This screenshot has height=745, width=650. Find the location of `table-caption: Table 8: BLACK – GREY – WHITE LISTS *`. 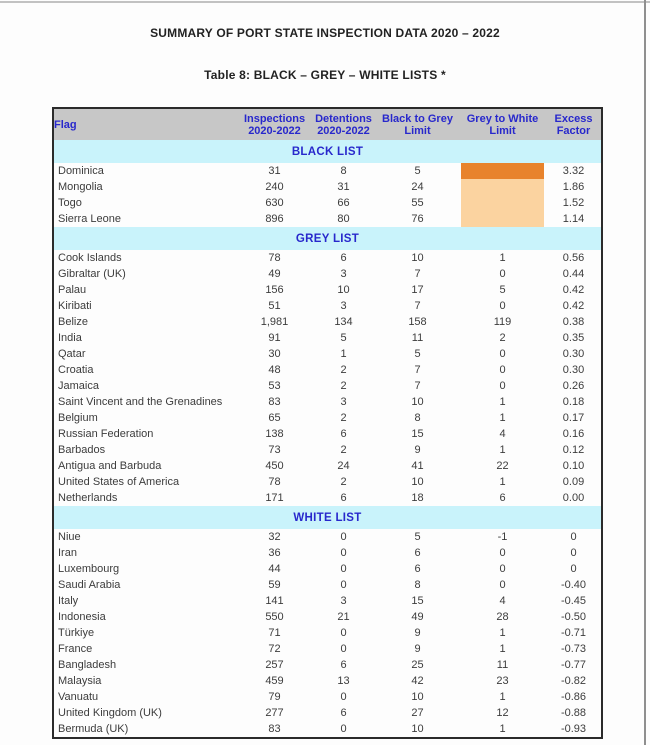

table-caption: Table 8: BLACK – GREY – WHITE LISTS * is located at coordinates (325, 75).